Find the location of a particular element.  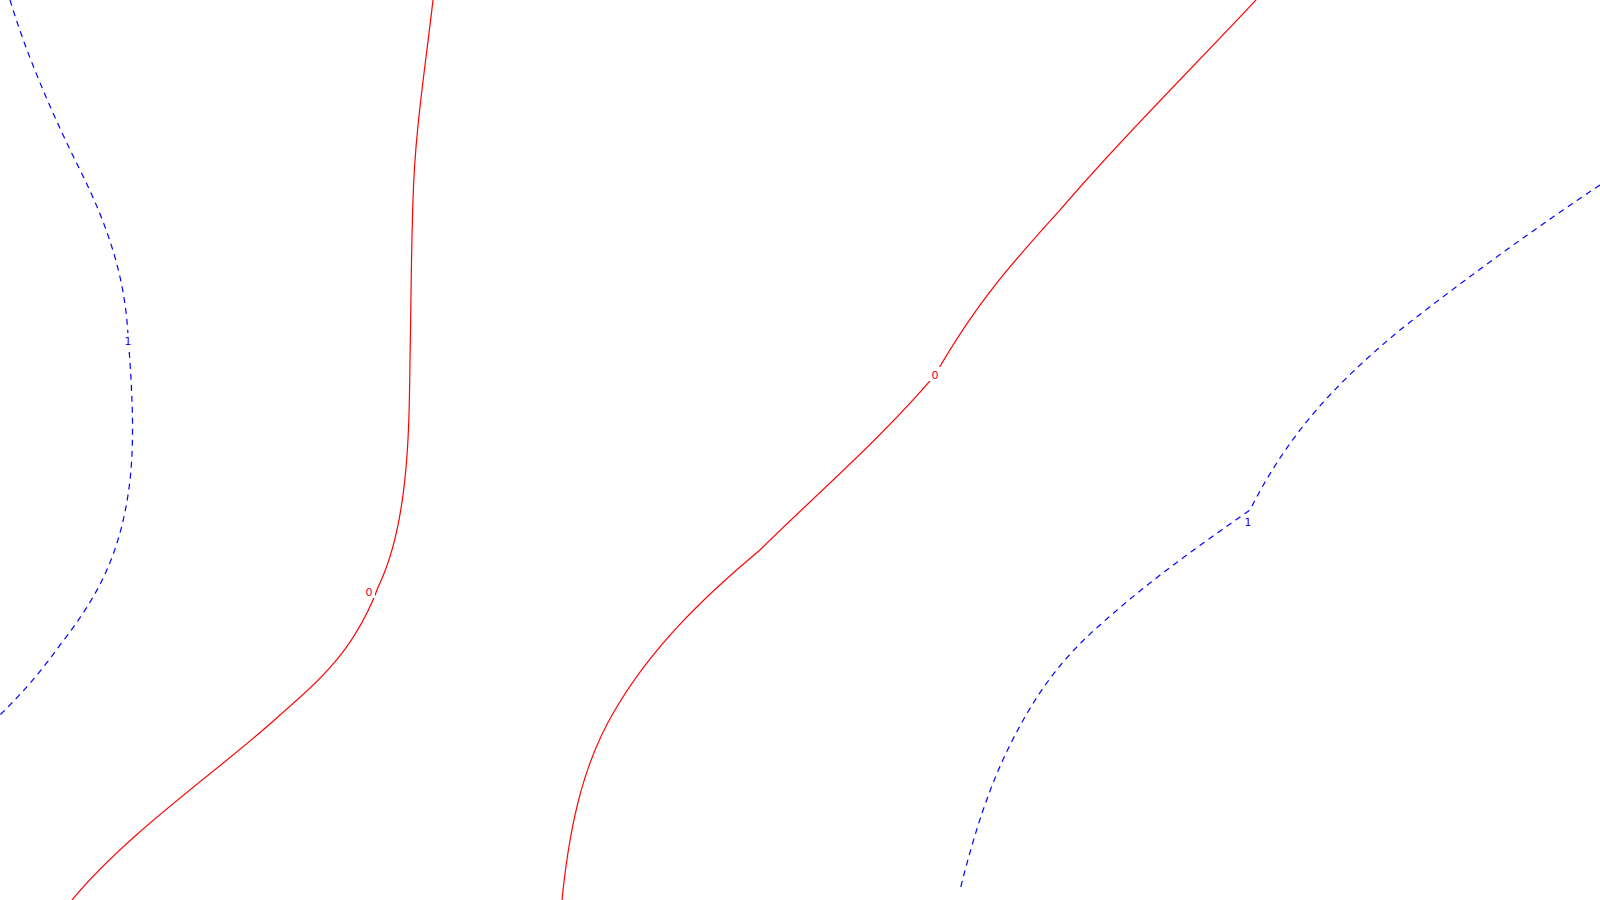

contour-line-1-left: 1 is located at coordinates (67, 358).